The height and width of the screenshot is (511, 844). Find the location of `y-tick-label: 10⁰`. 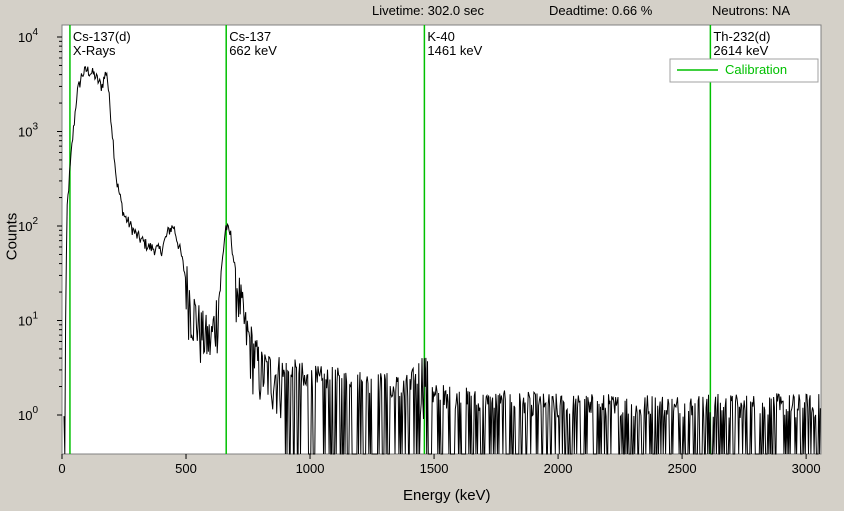

y-tick-label: 10⁰ is located at coordinates (28, 414).